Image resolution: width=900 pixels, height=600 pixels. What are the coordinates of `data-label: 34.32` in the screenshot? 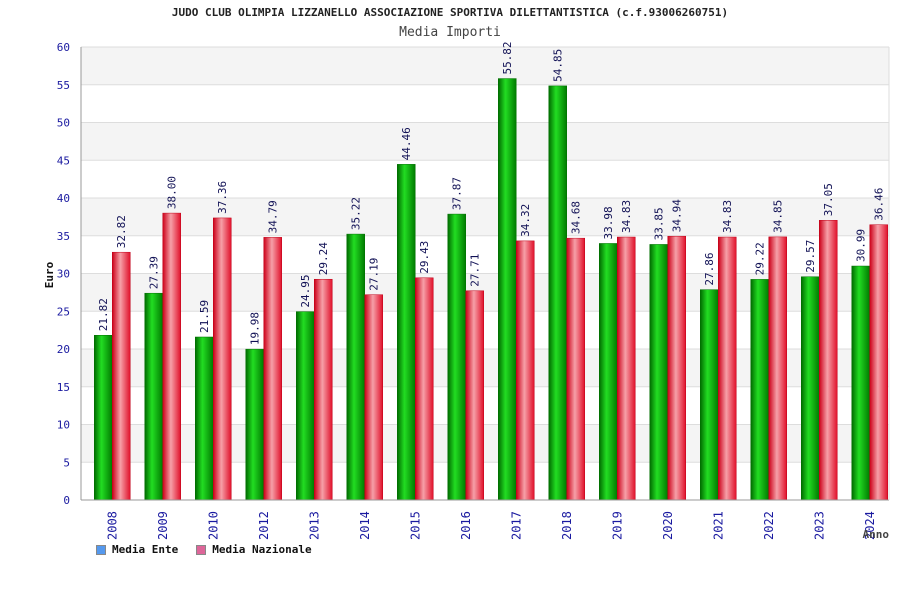 It's located at (525, 220).